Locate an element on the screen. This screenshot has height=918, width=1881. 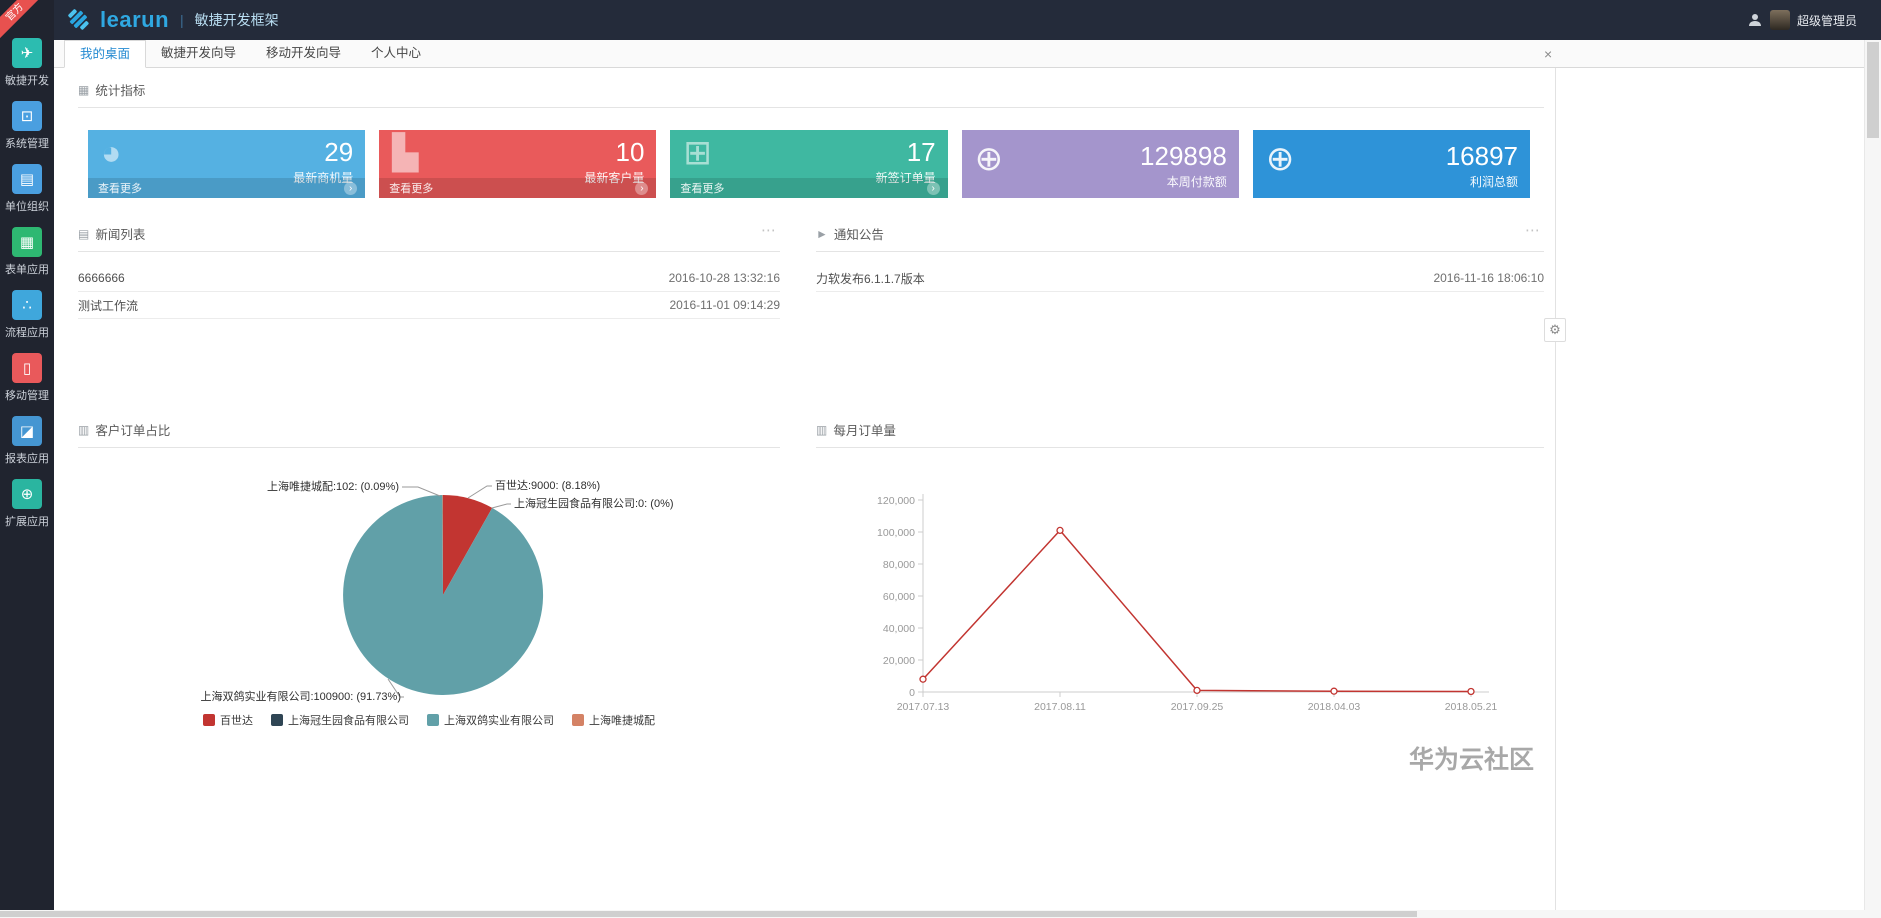
stat-label: 新签订单量 is located at coordinates (905, 177).